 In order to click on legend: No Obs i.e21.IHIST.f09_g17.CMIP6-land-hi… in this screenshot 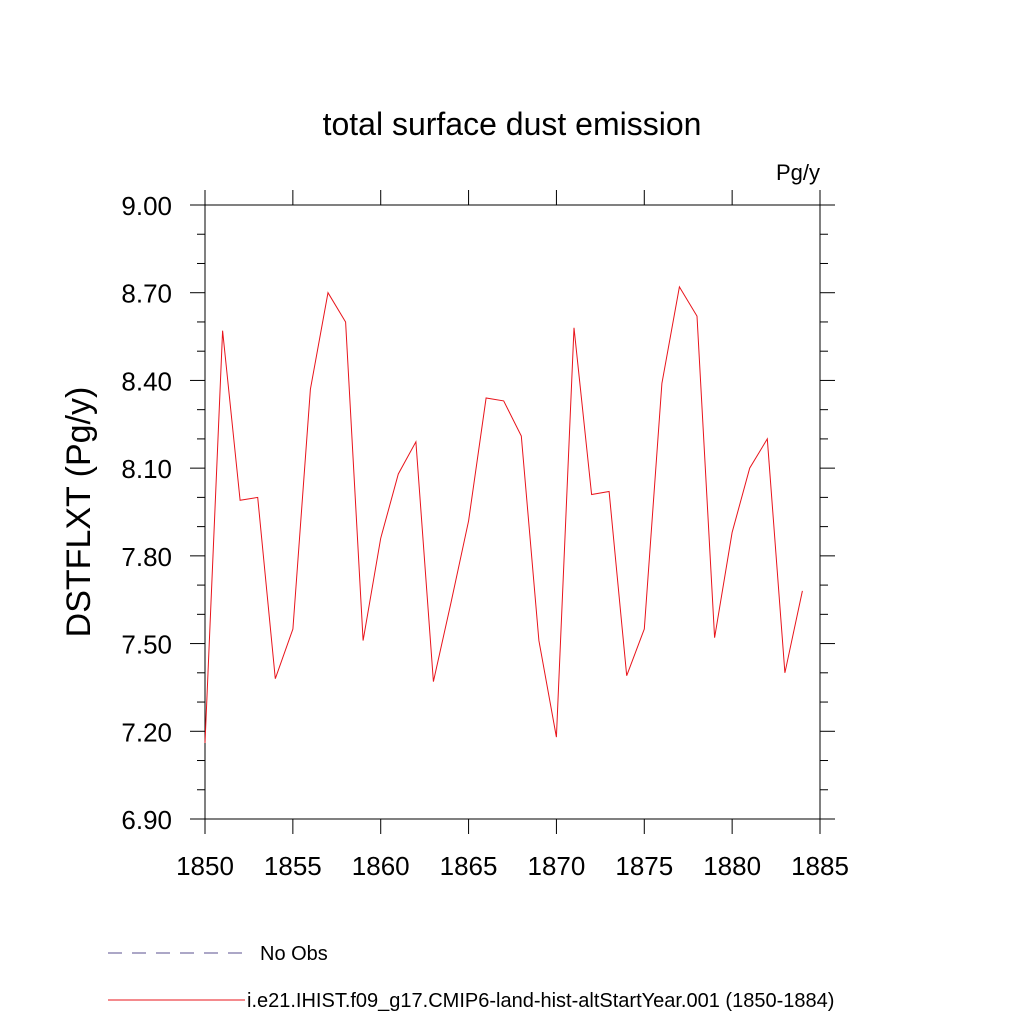, I will do `click(471, 977)`.